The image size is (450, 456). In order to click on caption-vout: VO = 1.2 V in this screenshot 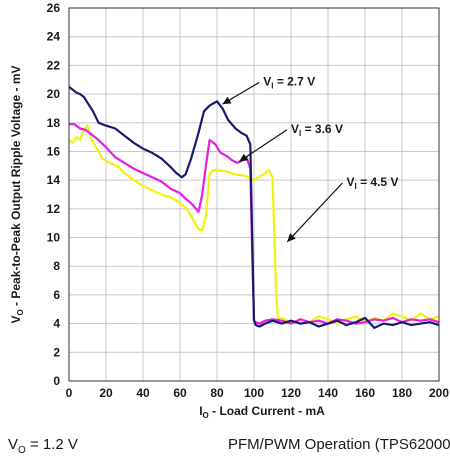, I will do `click(43, 446)`.